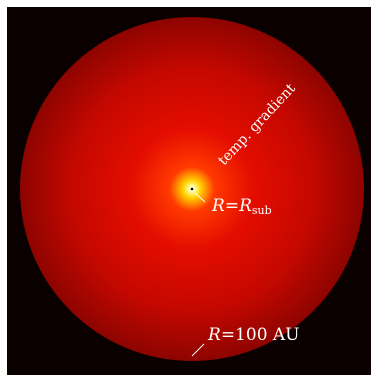 This screenshot has width=371, height=375. I want to click on central-source, so click(192, 189).